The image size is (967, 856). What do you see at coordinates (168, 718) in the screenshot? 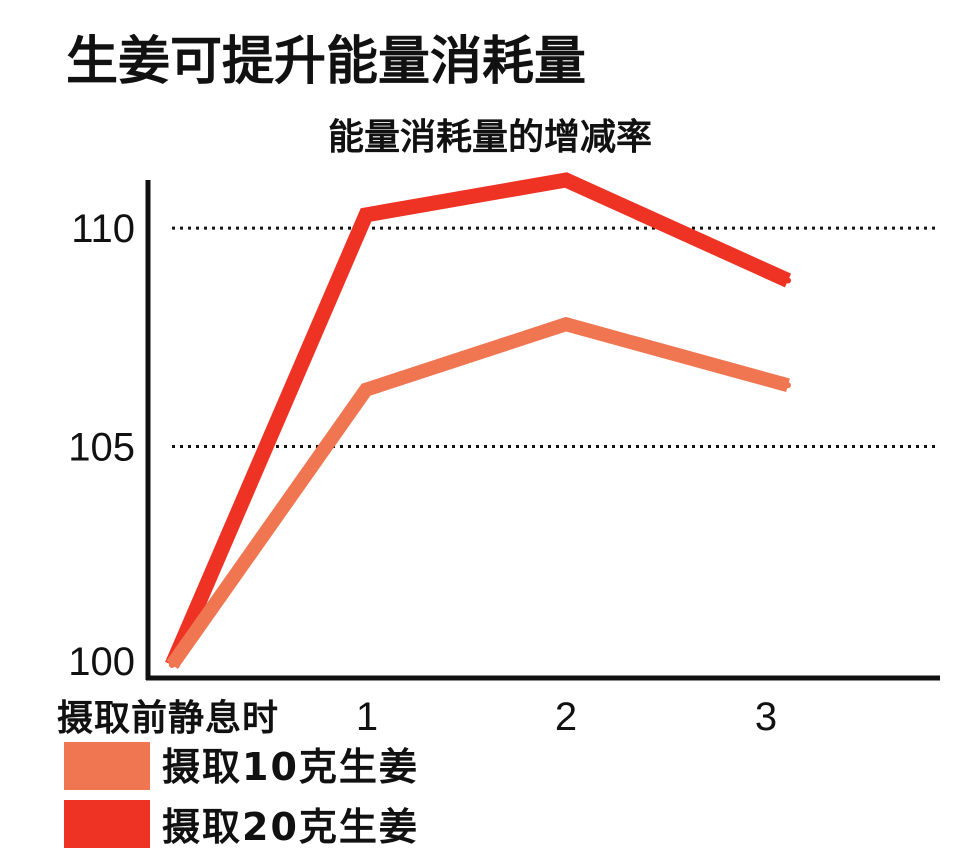
I see `x-tick-label-0: 摄取前静息时` at bounding box center [168, 718].